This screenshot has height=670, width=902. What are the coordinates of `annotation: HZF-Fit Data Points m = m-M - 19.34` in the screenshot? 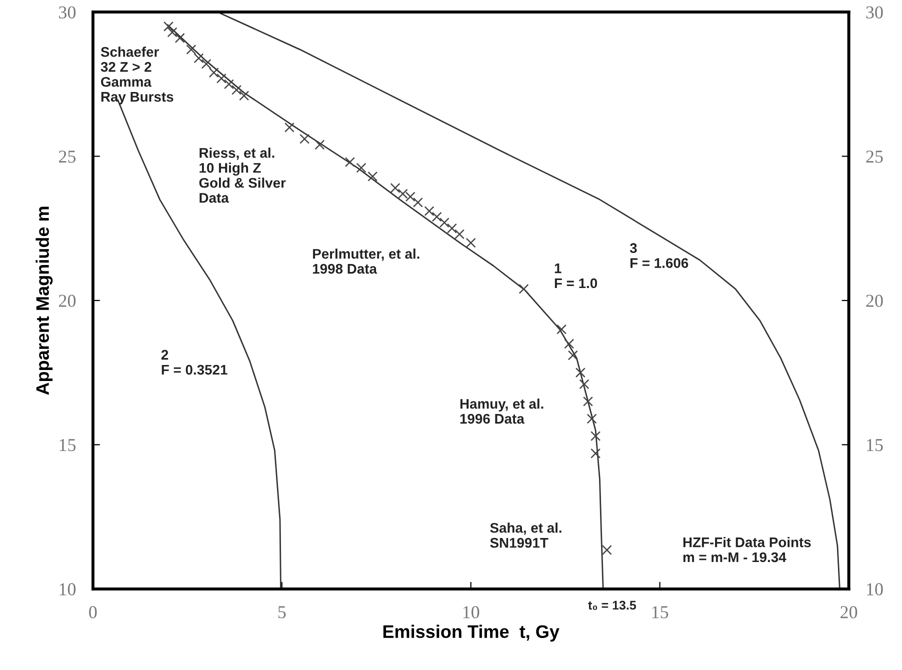 It's located at (747, 549).